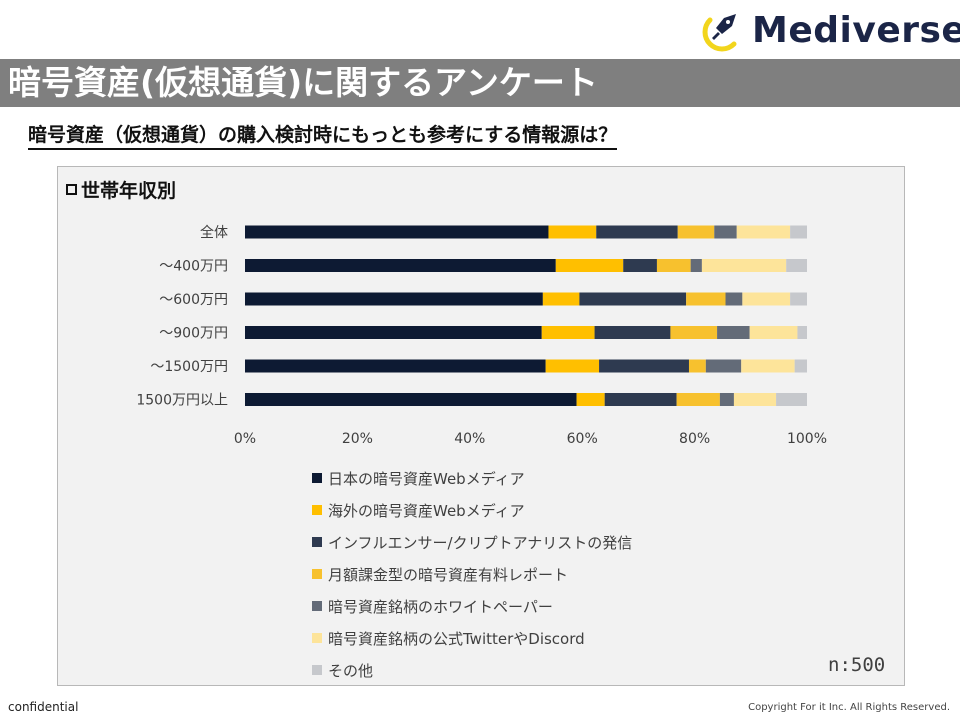 The image size is (960, 720). What do you see at coordinates (480, 83) in the screenshot?
I see `page-title: 暗号資産(仮想通貨)に関するアンケート` at bounding box center [480, 83].